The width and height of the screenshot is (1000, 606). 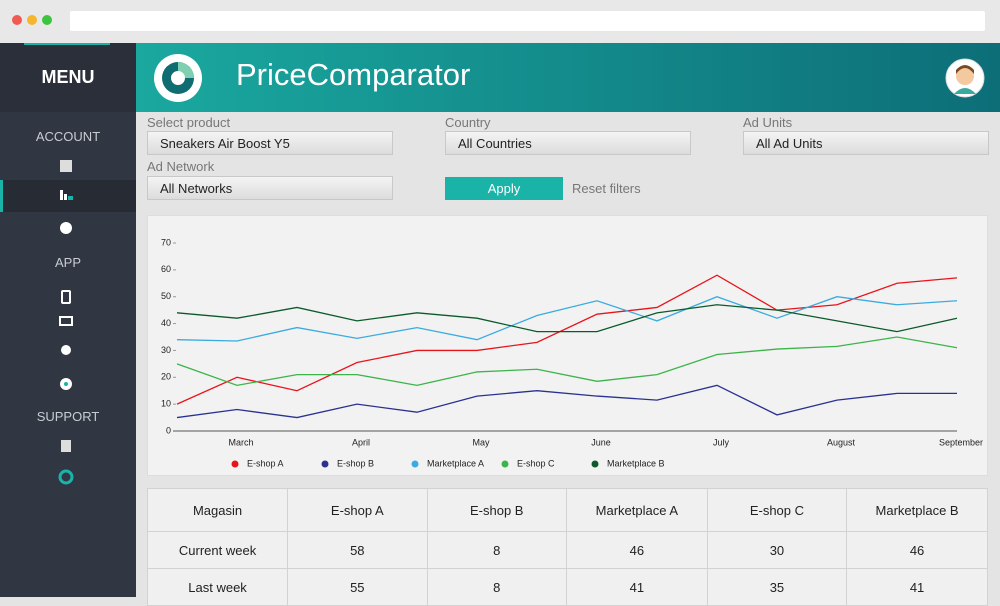 I want to click on table-cell: 55, so click(x=357, y=587).